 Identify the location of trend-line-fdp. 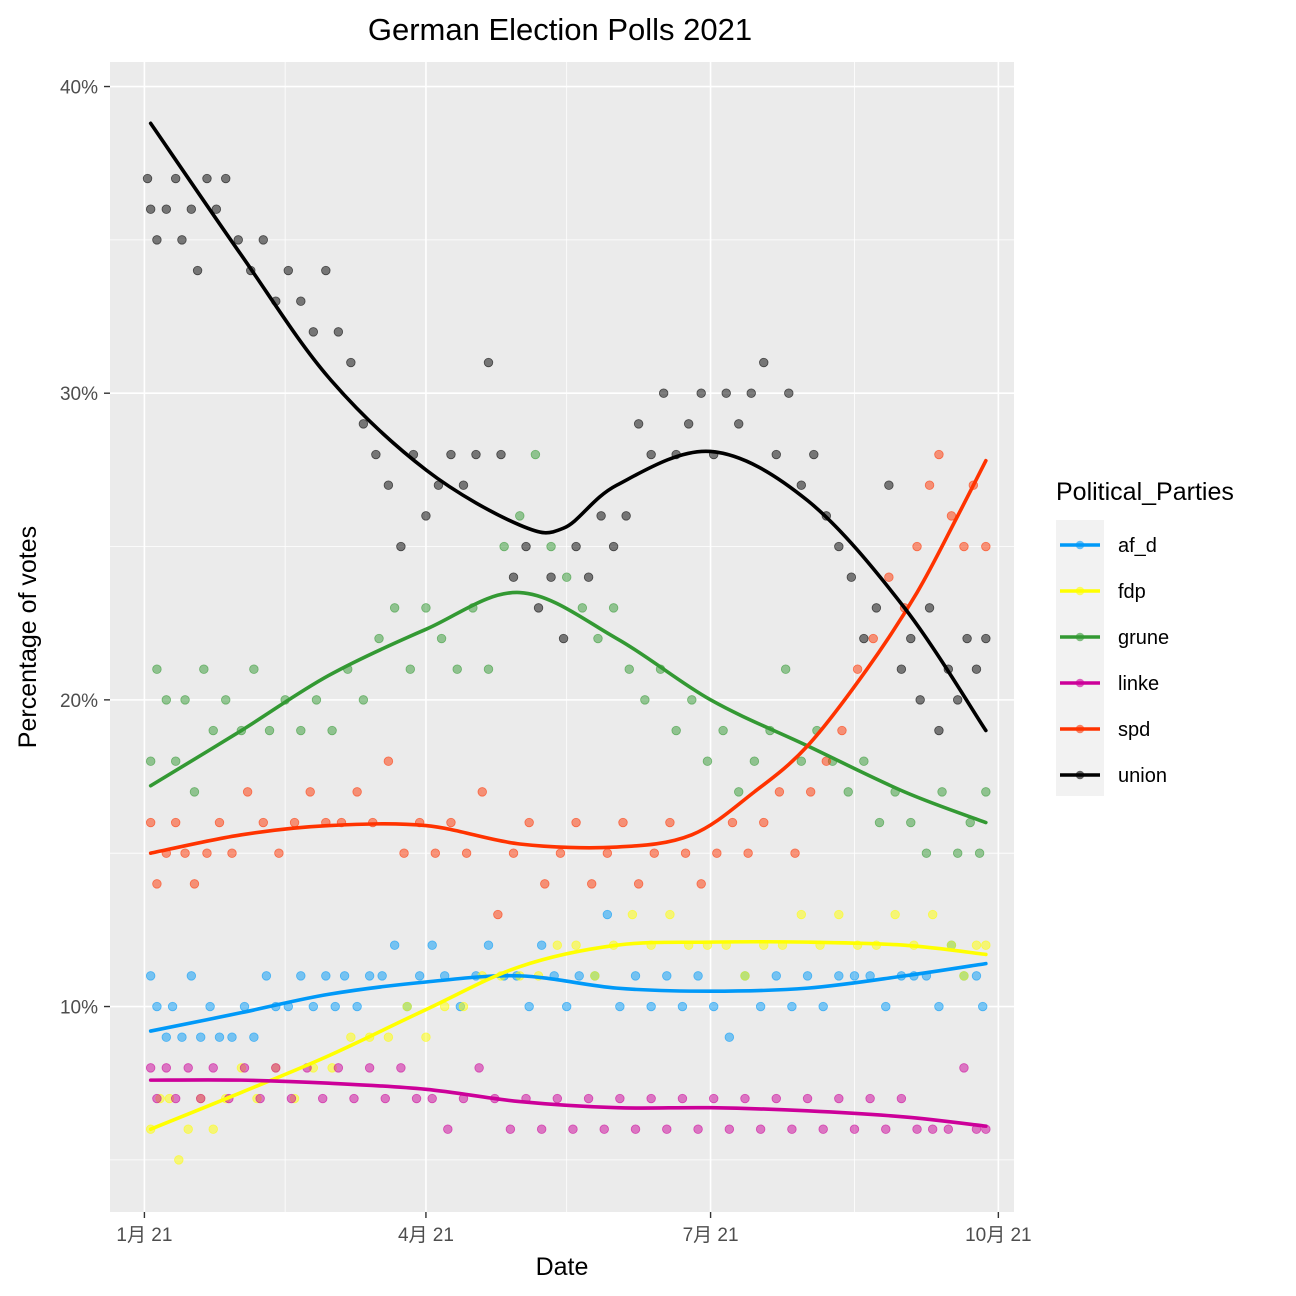
(568, 1035).